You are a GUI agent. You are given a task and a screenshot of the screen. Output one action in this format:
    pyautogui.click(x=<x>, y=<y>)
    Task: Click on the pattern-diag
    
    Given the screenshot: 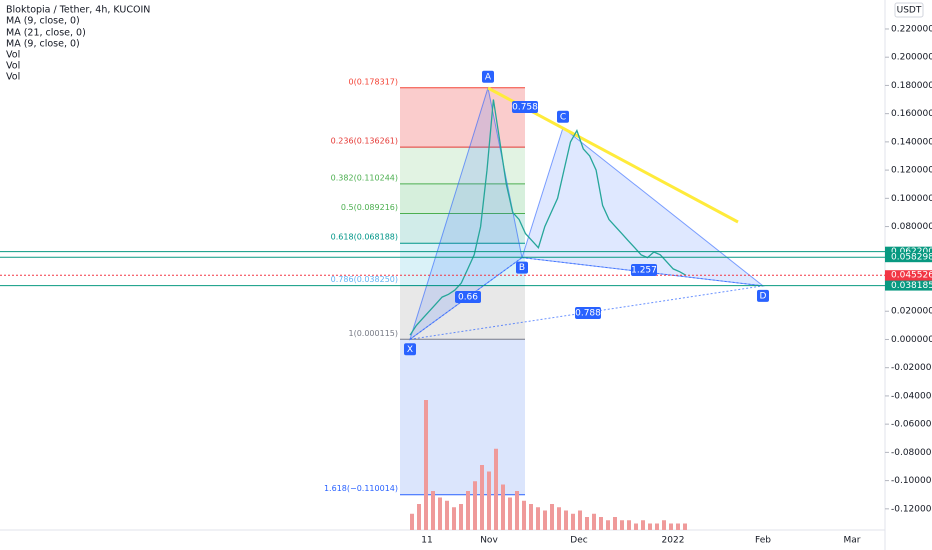 What is the action you would take?
    pyautogui.click(x=586, y=312)
    